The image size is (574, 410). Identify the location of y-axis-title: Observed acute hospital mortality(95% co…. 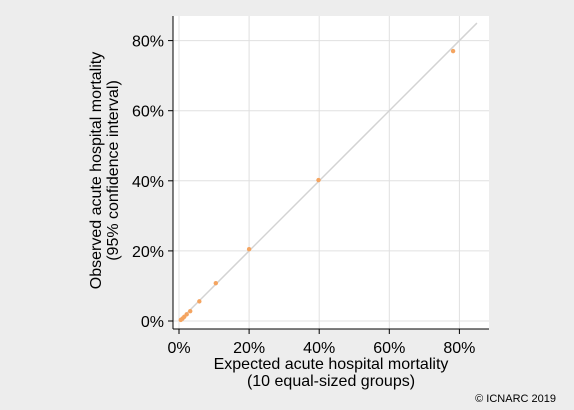
(105, 170).